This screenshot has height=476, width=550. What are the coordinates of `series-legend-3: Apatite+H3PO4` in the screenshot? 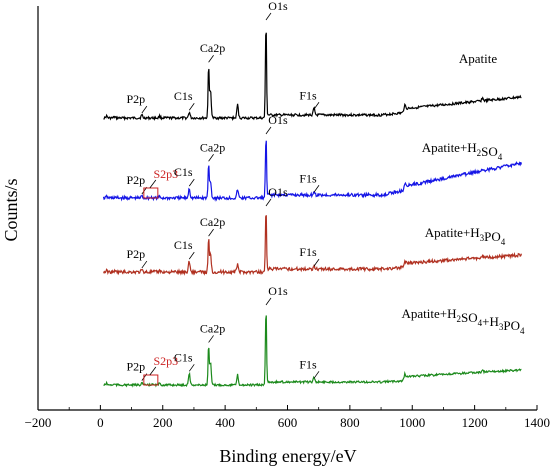 It's located at (465, 236).